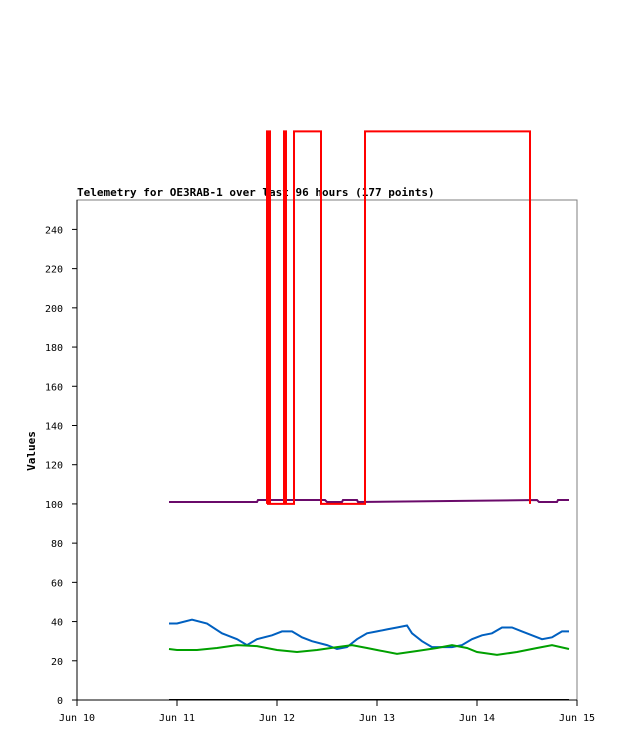 The image size is (618, 741). What do you see at coordinates (577, 718) in the screenshot?
I see `x-tick-label: Jun 15` at bounding box center [577, 718].